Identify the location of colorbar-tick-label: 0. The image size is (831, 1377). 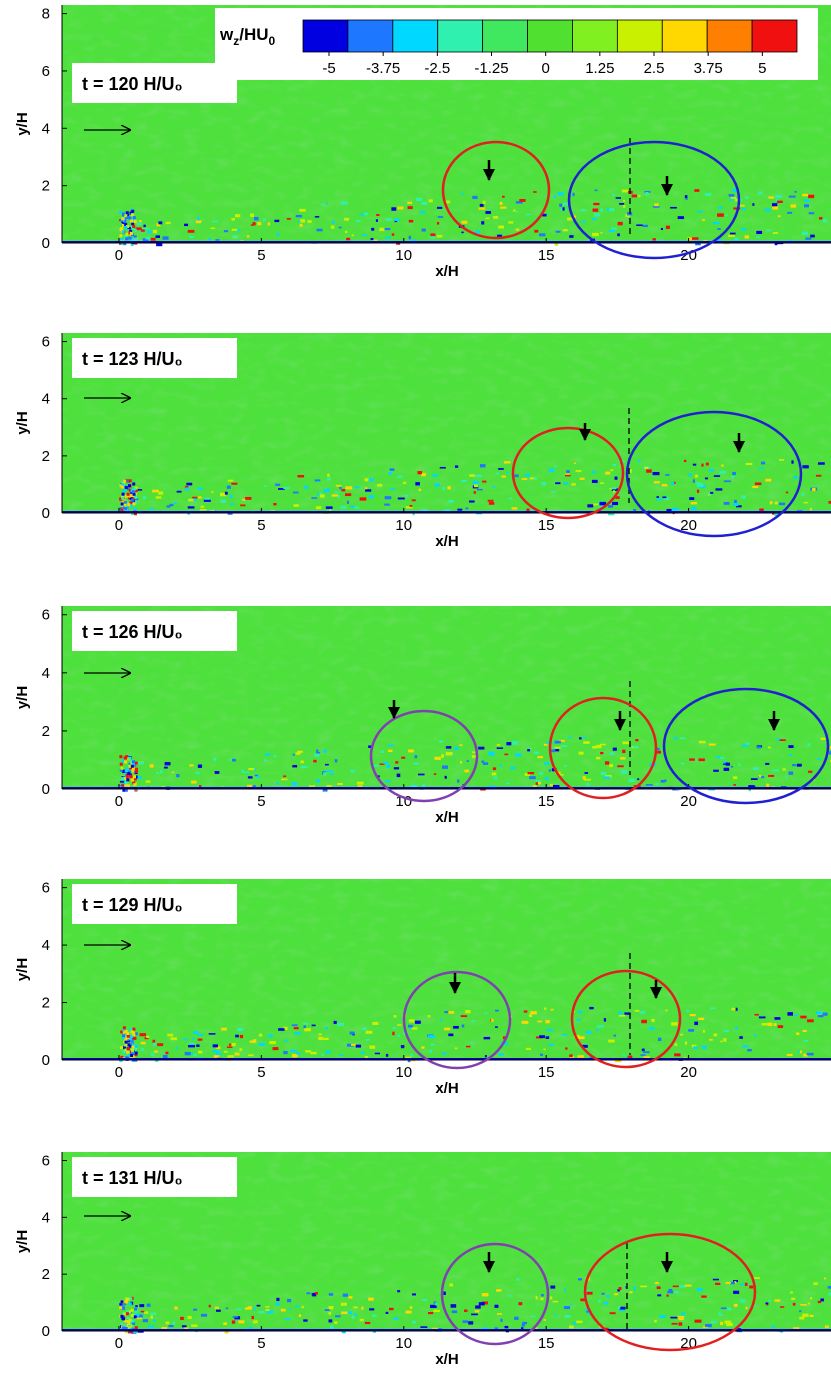
(545, 68).